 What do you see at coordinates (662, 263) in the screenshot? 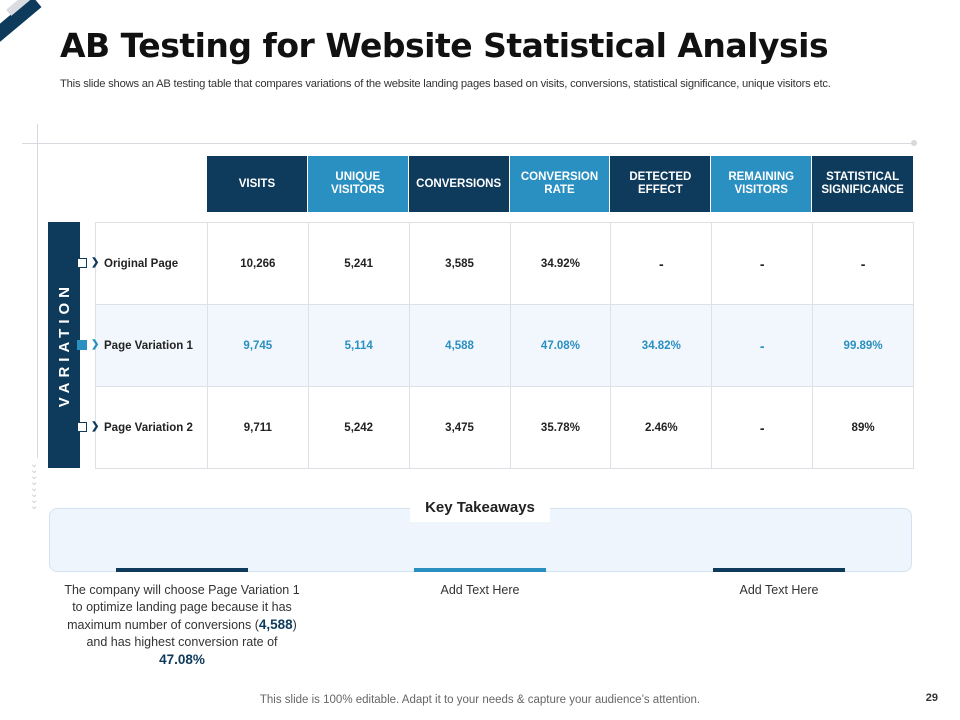
I see `cell-detected-effect: -` at bounding box center [662, 263].